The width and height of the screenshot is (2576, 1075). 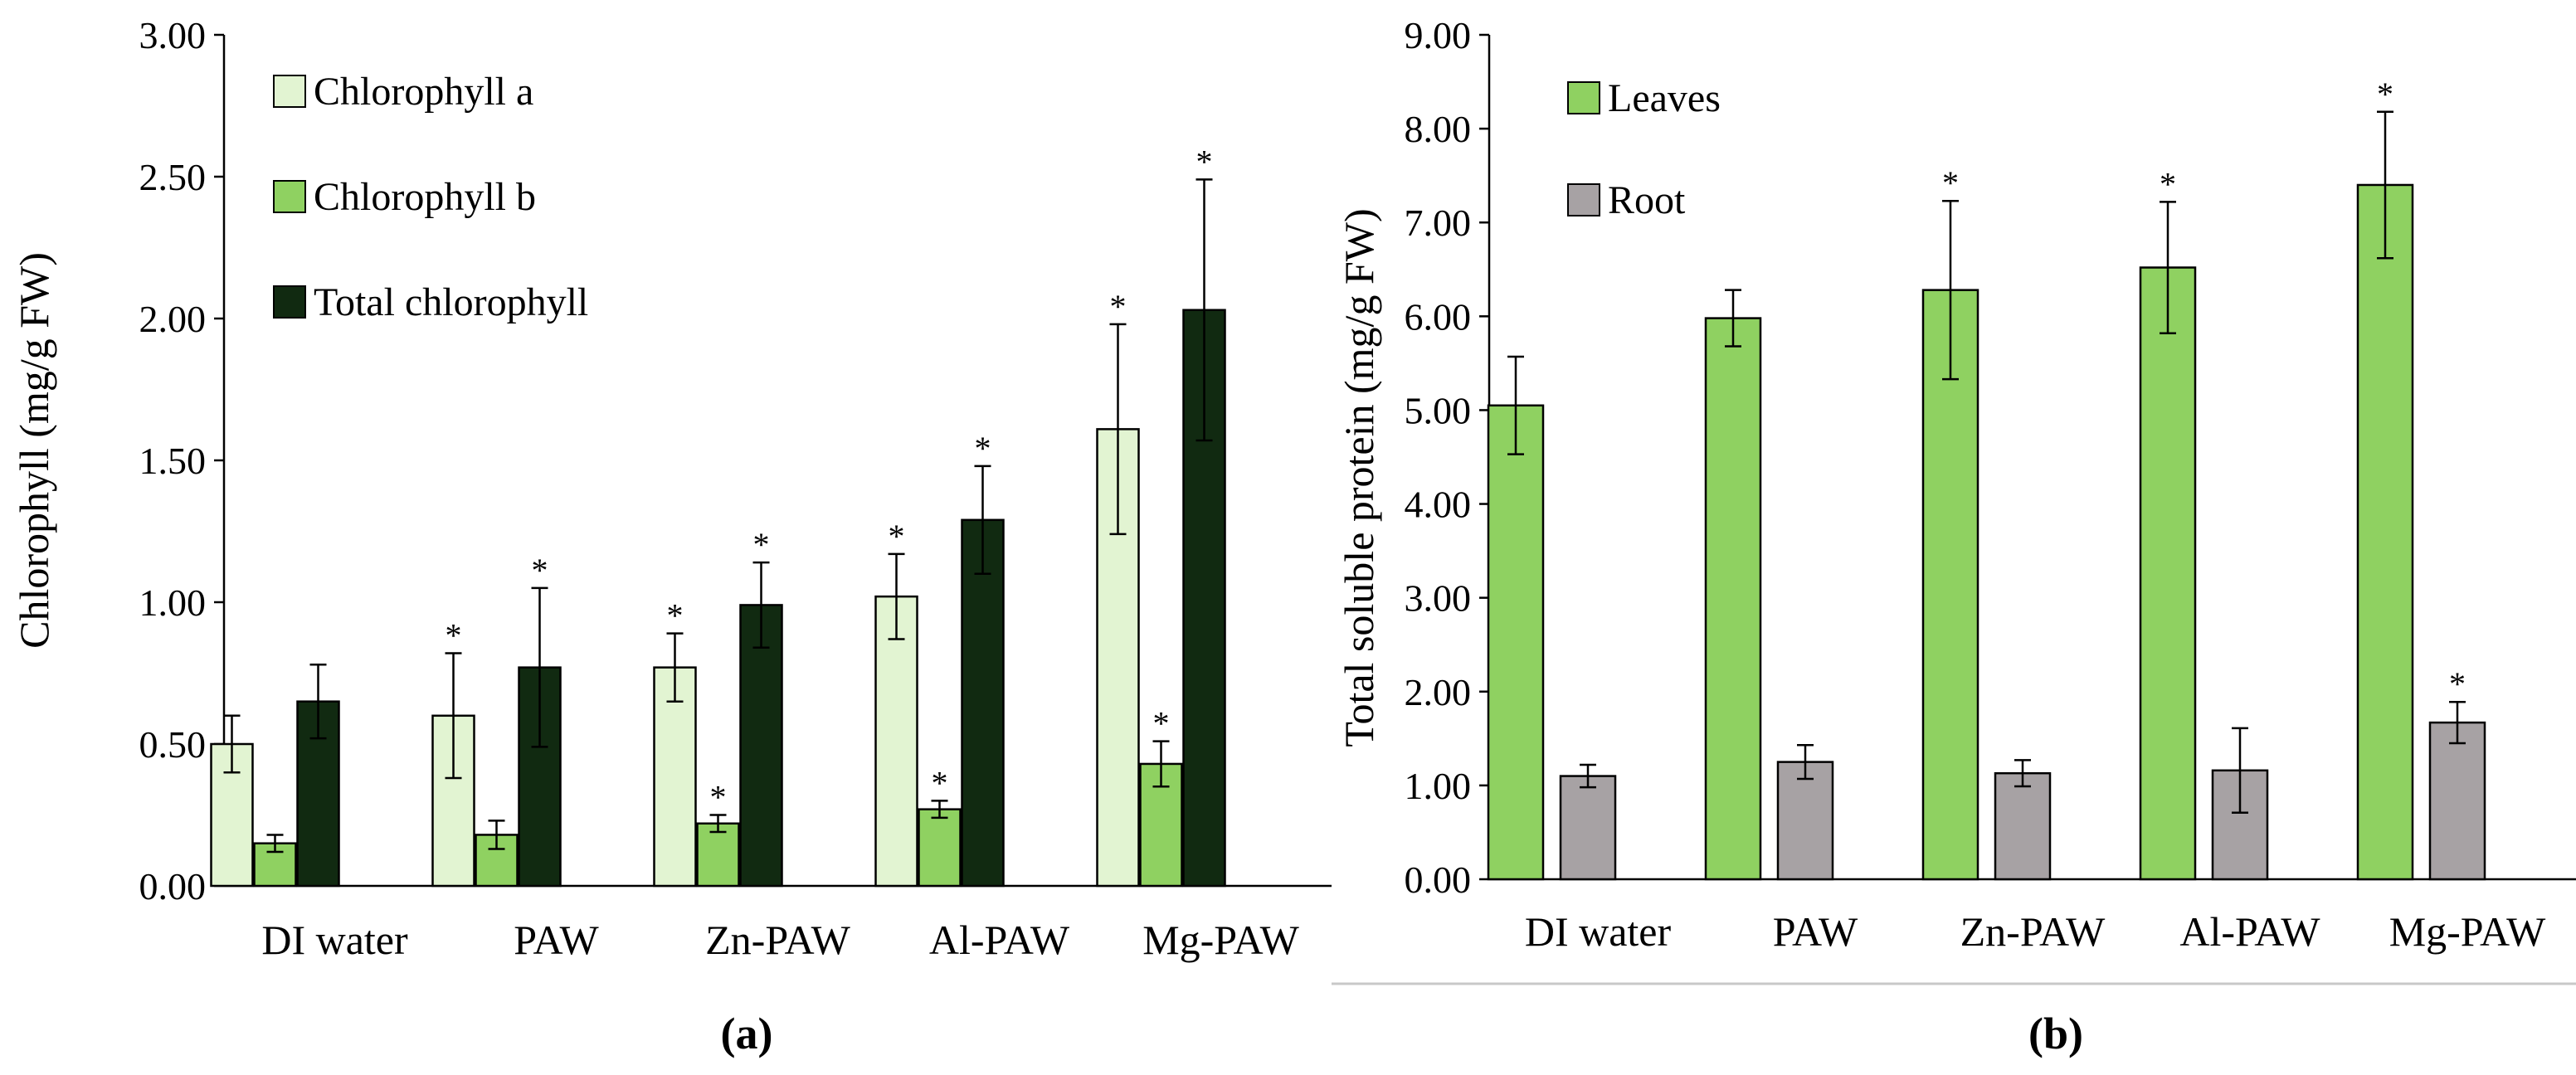 What do you see at coordinates (1220, 940) in the screenshot?
I see `x-tick-label-a: Mg-PAW` at bounding box center [1220, 940].